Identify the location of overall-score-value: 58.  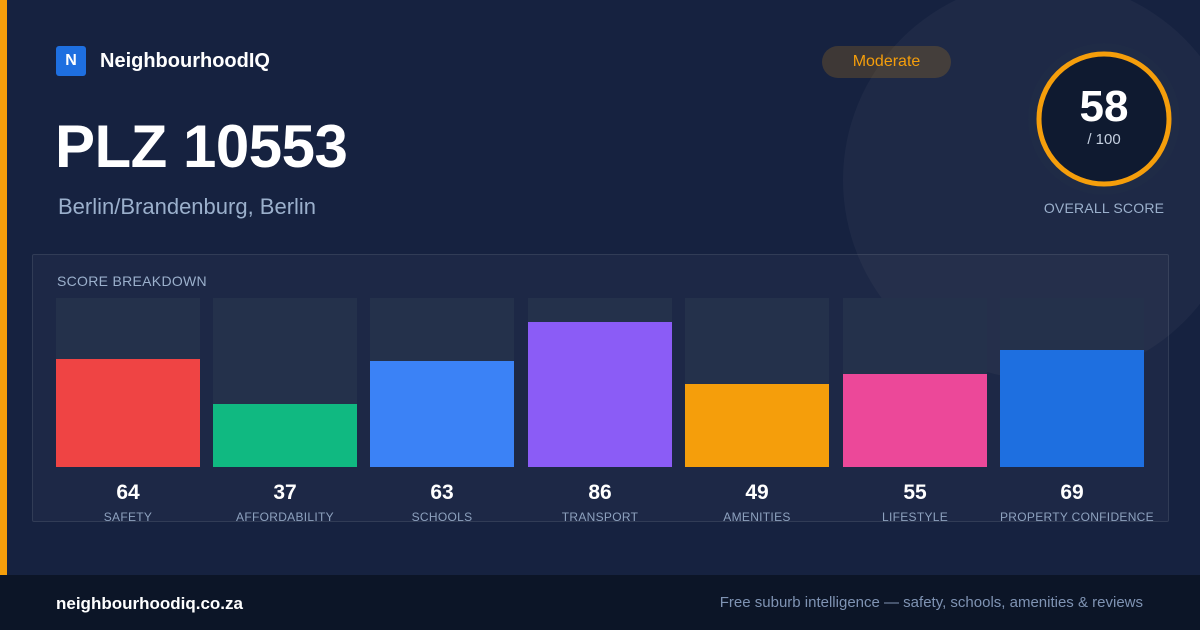
(1104, 106).